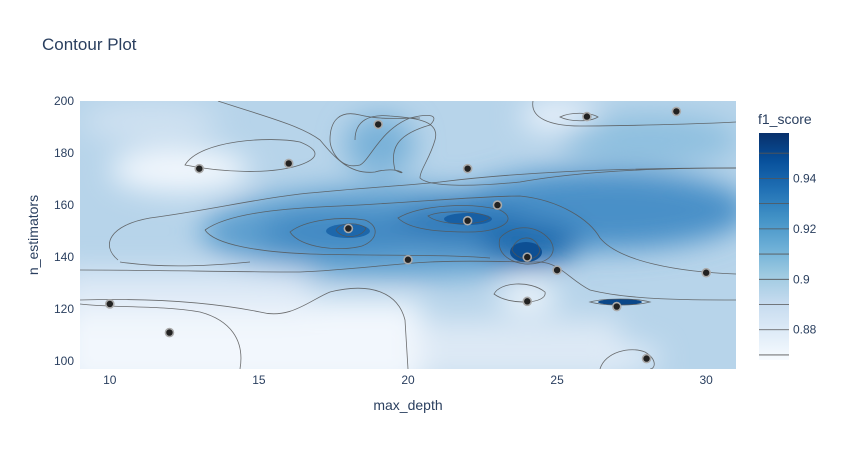 The image size is (841, 455). What do you see at coordinates (557, 380) in the screenshot?
I see `x-tick-label: 25` at bounding box center [557, 380].